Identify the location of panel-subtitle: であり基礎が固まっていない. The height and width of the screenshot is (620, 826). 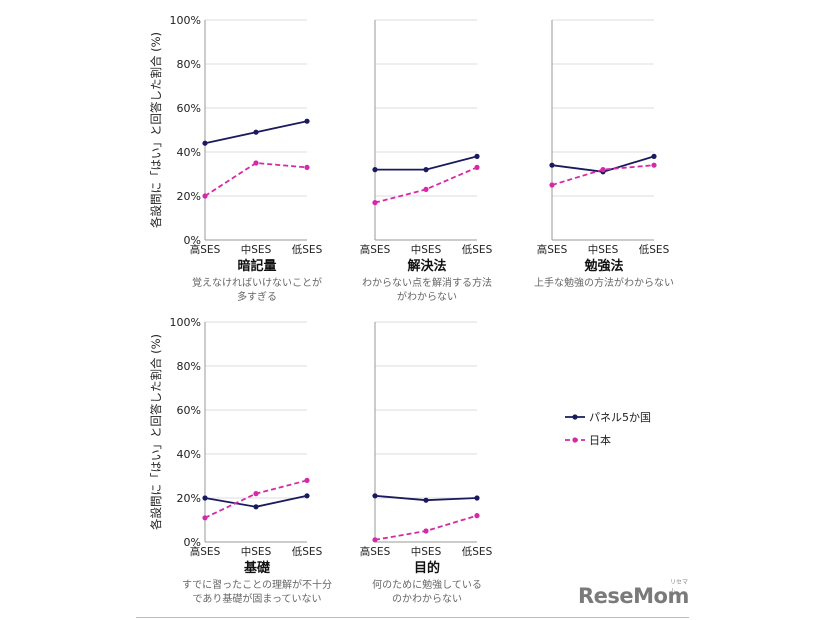
(257, 598).